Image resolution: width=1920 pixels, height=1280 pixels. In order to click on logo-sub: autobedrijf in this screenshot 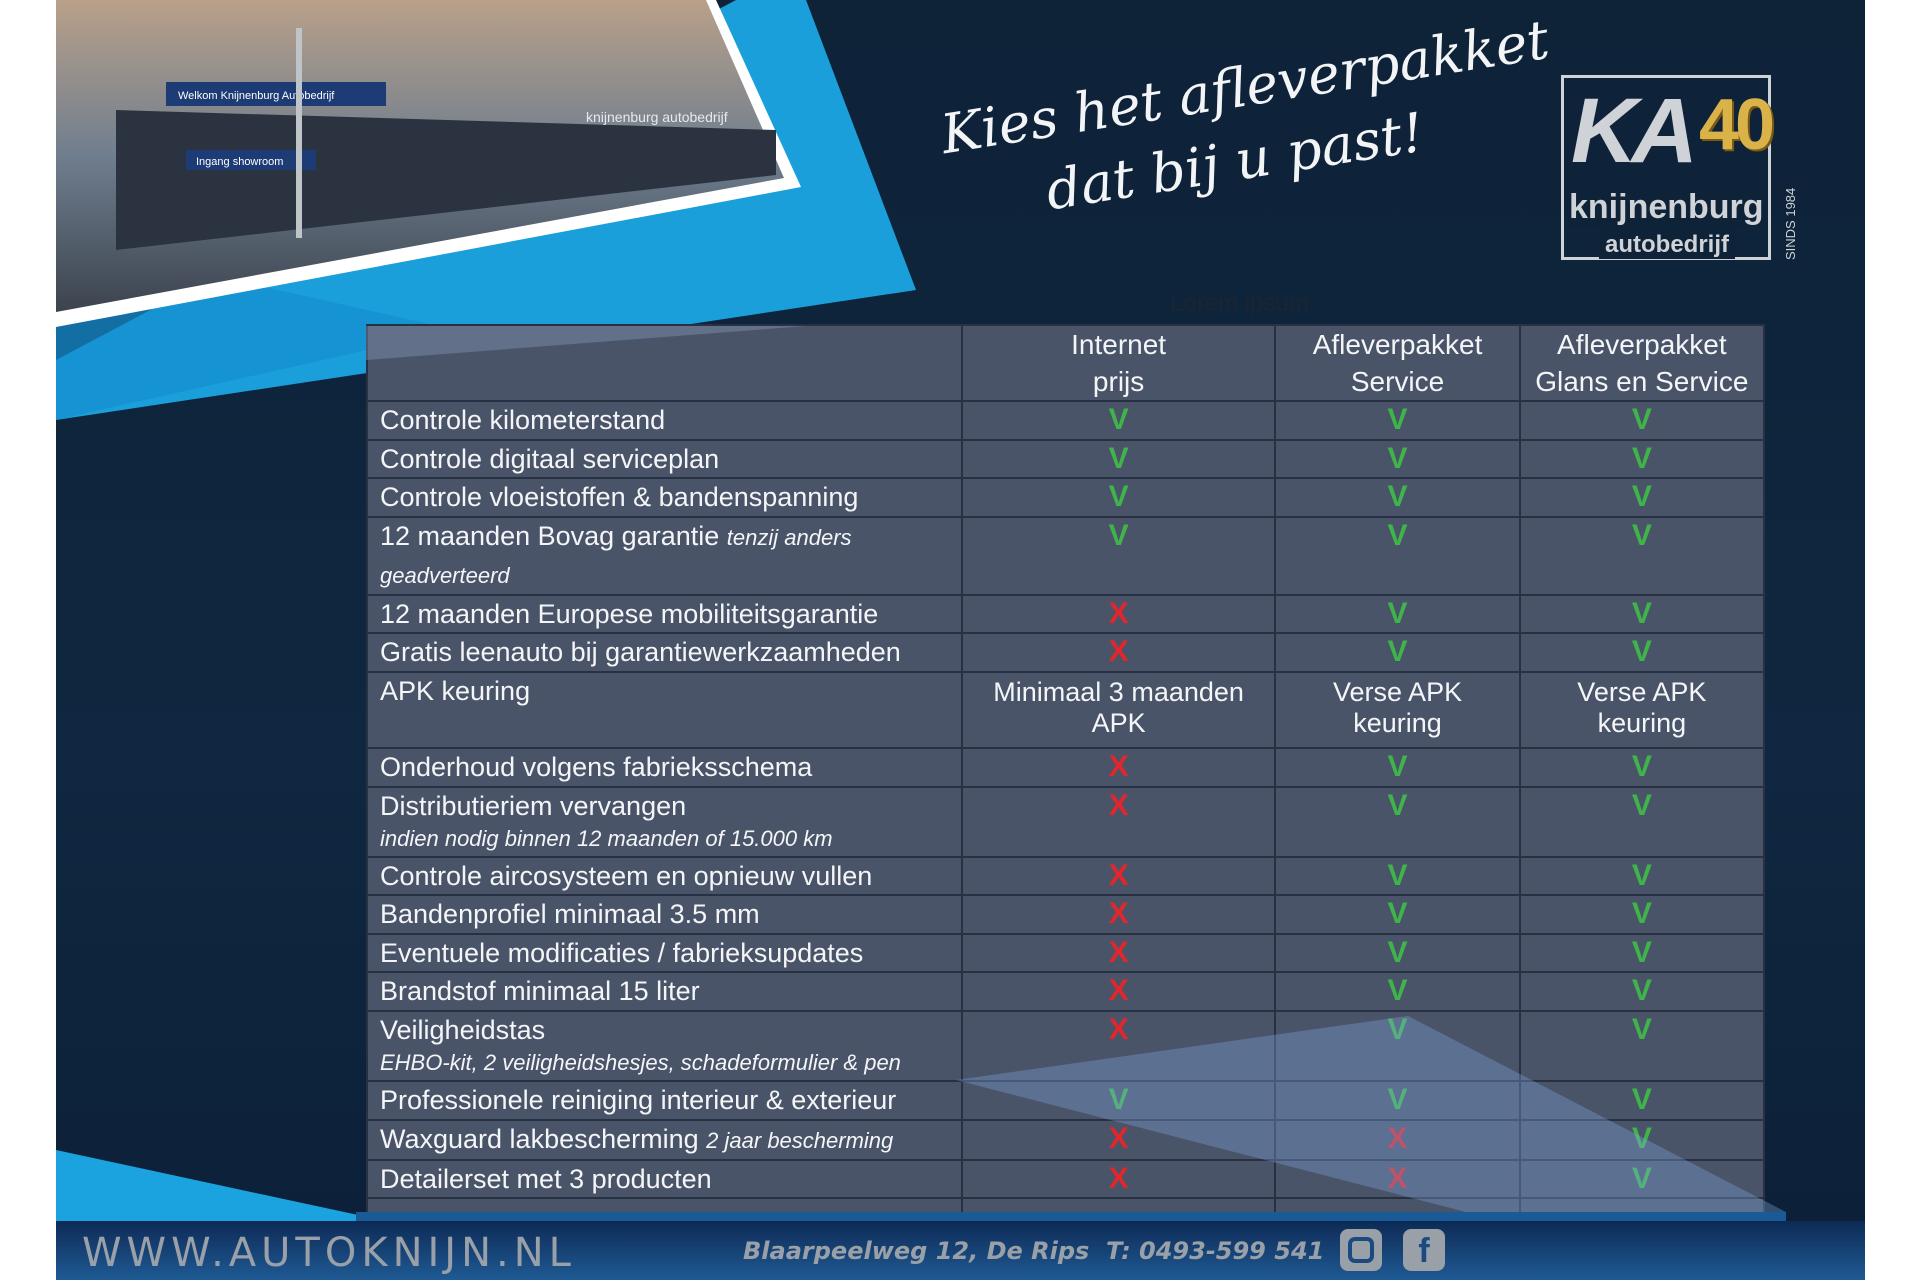, I will do `click(1667, 245)`.